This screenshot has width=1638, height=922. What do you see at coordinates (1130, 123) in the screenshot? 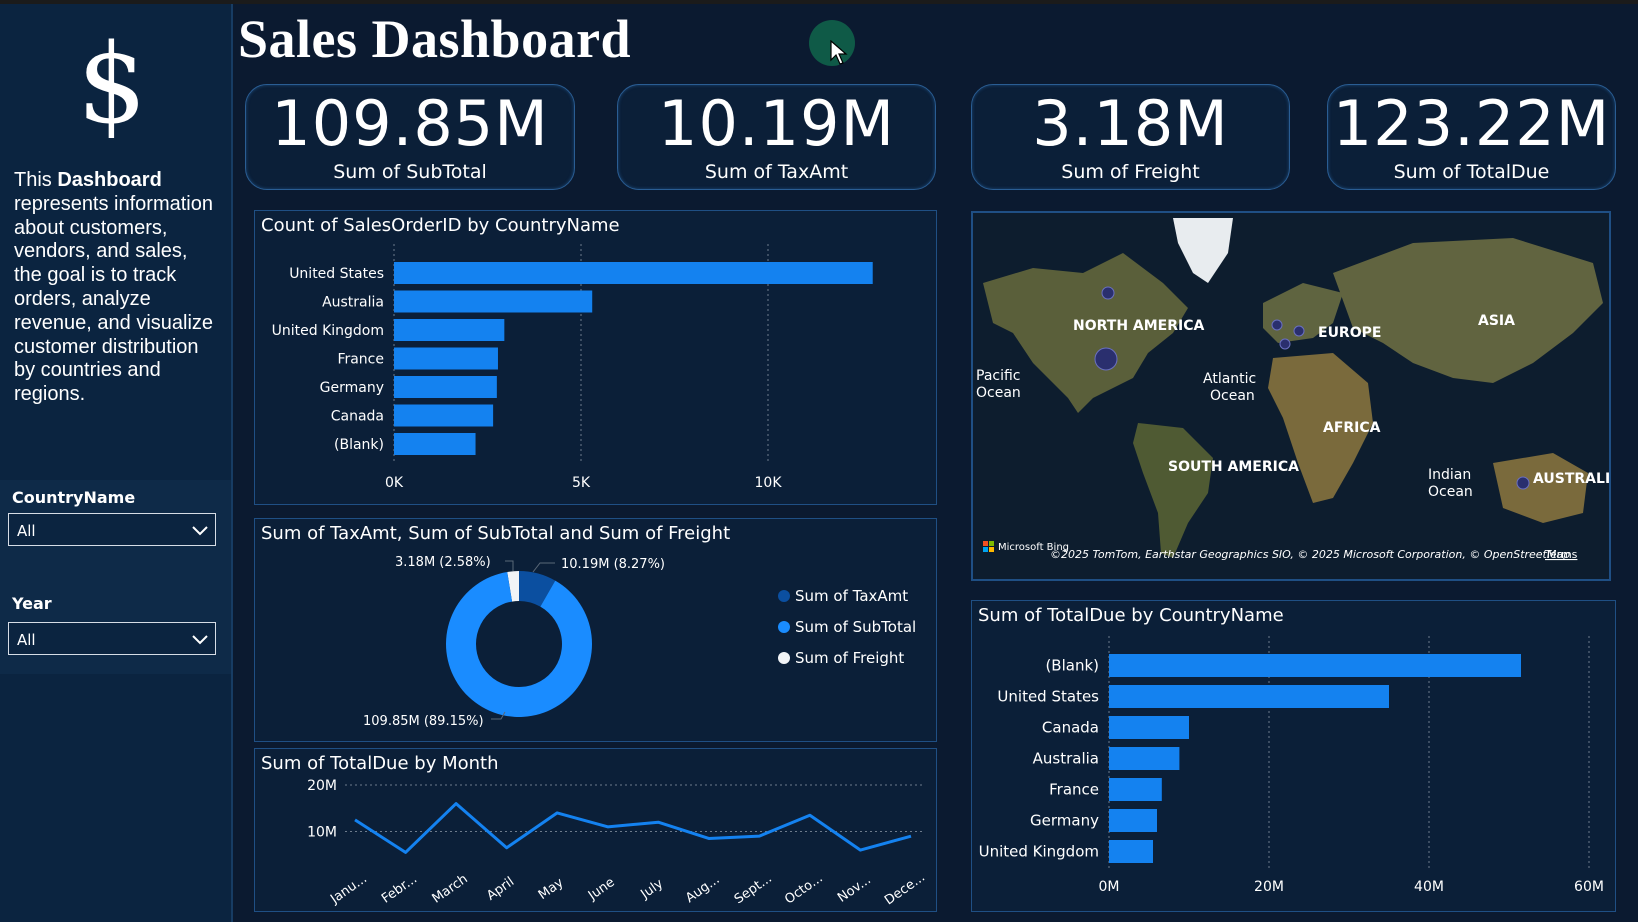
I see `kpi-value: 3.18M` at bounding box center [1130, 123].